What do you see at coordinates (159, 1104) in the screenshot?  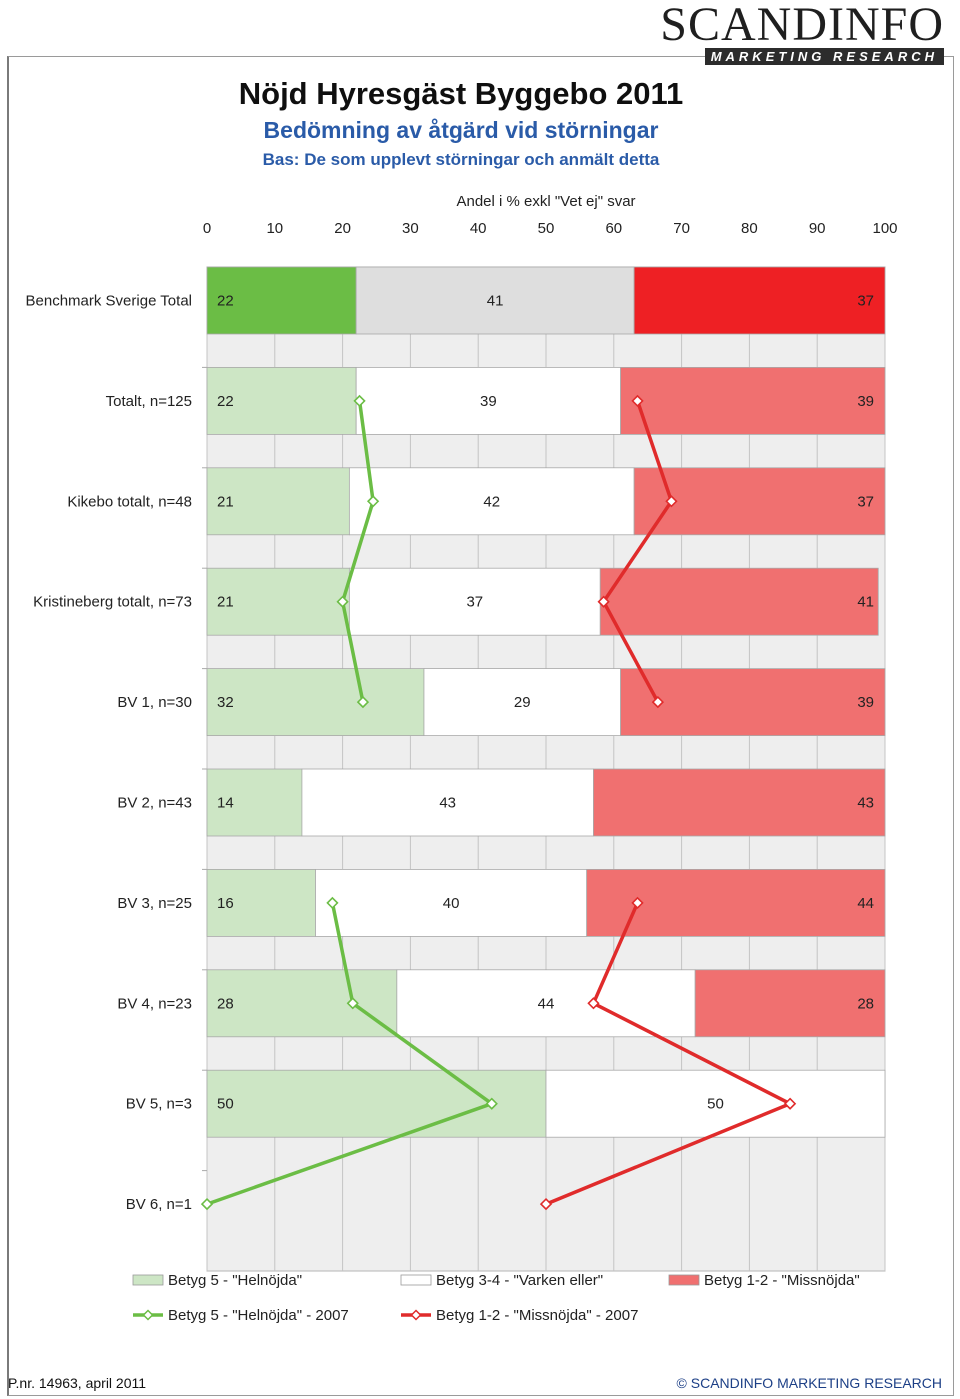 I see `category-label: BV 5, n=3` at bounding box center [159, 1104].